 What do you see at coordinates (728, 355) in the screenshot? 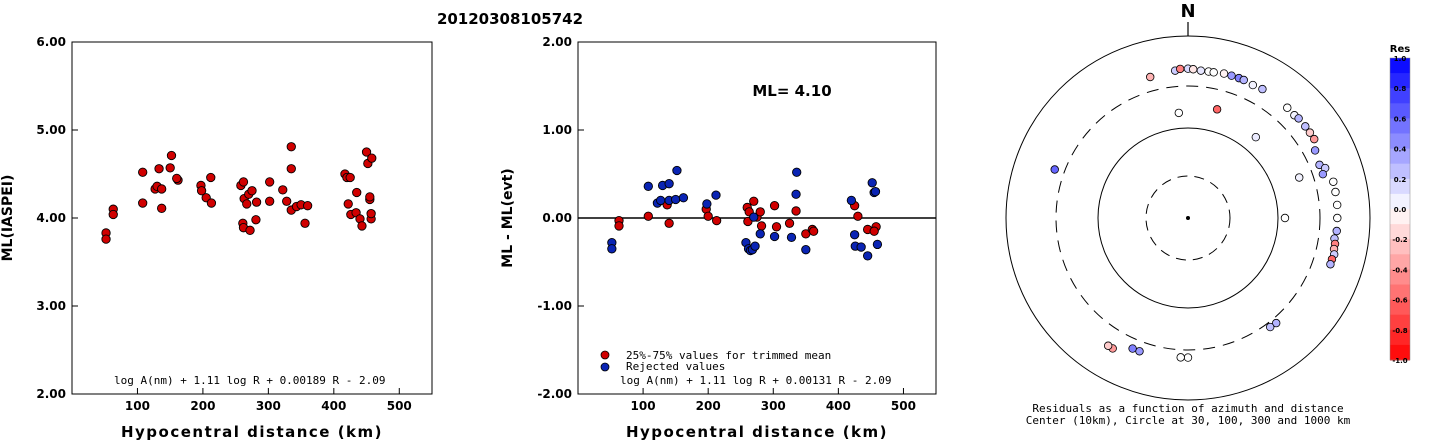
I see `legend-label-trimmed: 25%-75% values for trimmed mean` at bounding box center [728, 355].